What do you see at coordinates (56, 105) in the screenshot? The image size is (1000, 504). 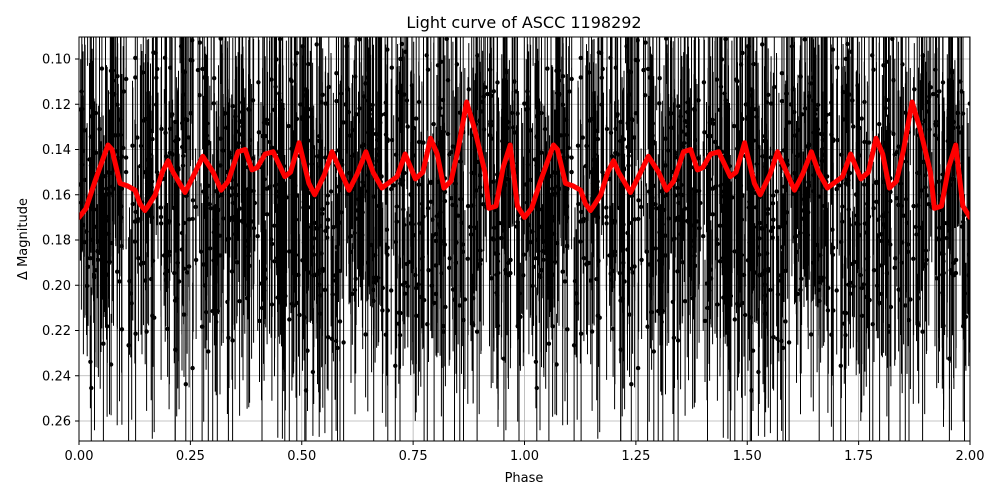 I see `y-tick-label: 0.12` at bounding box center [56, 105].